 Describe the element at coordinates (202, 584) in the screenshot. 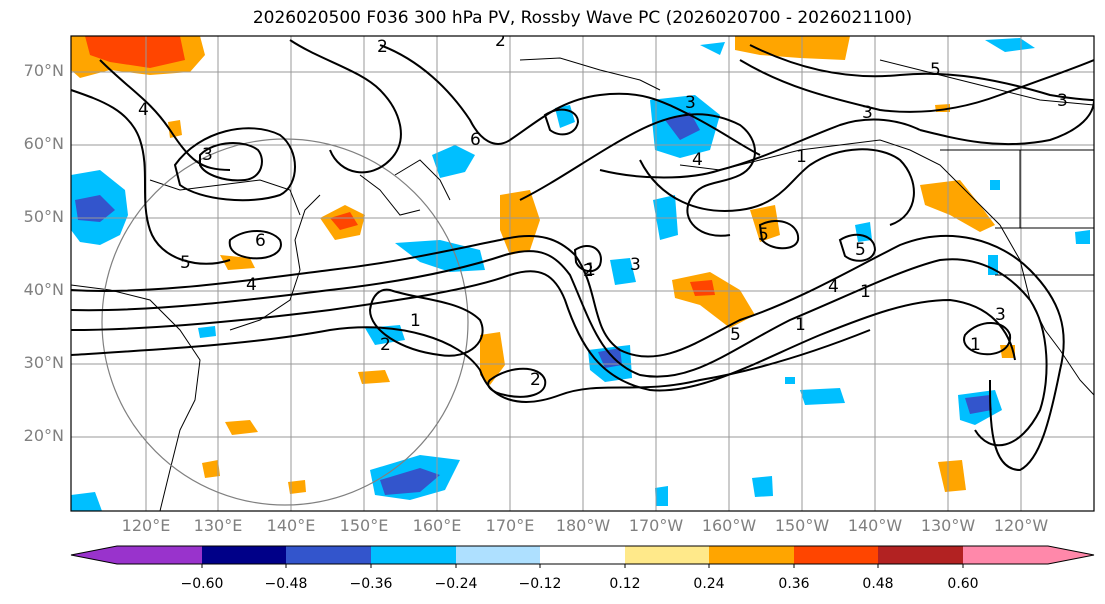

I see `colorbar-label: −0.60` at that location.